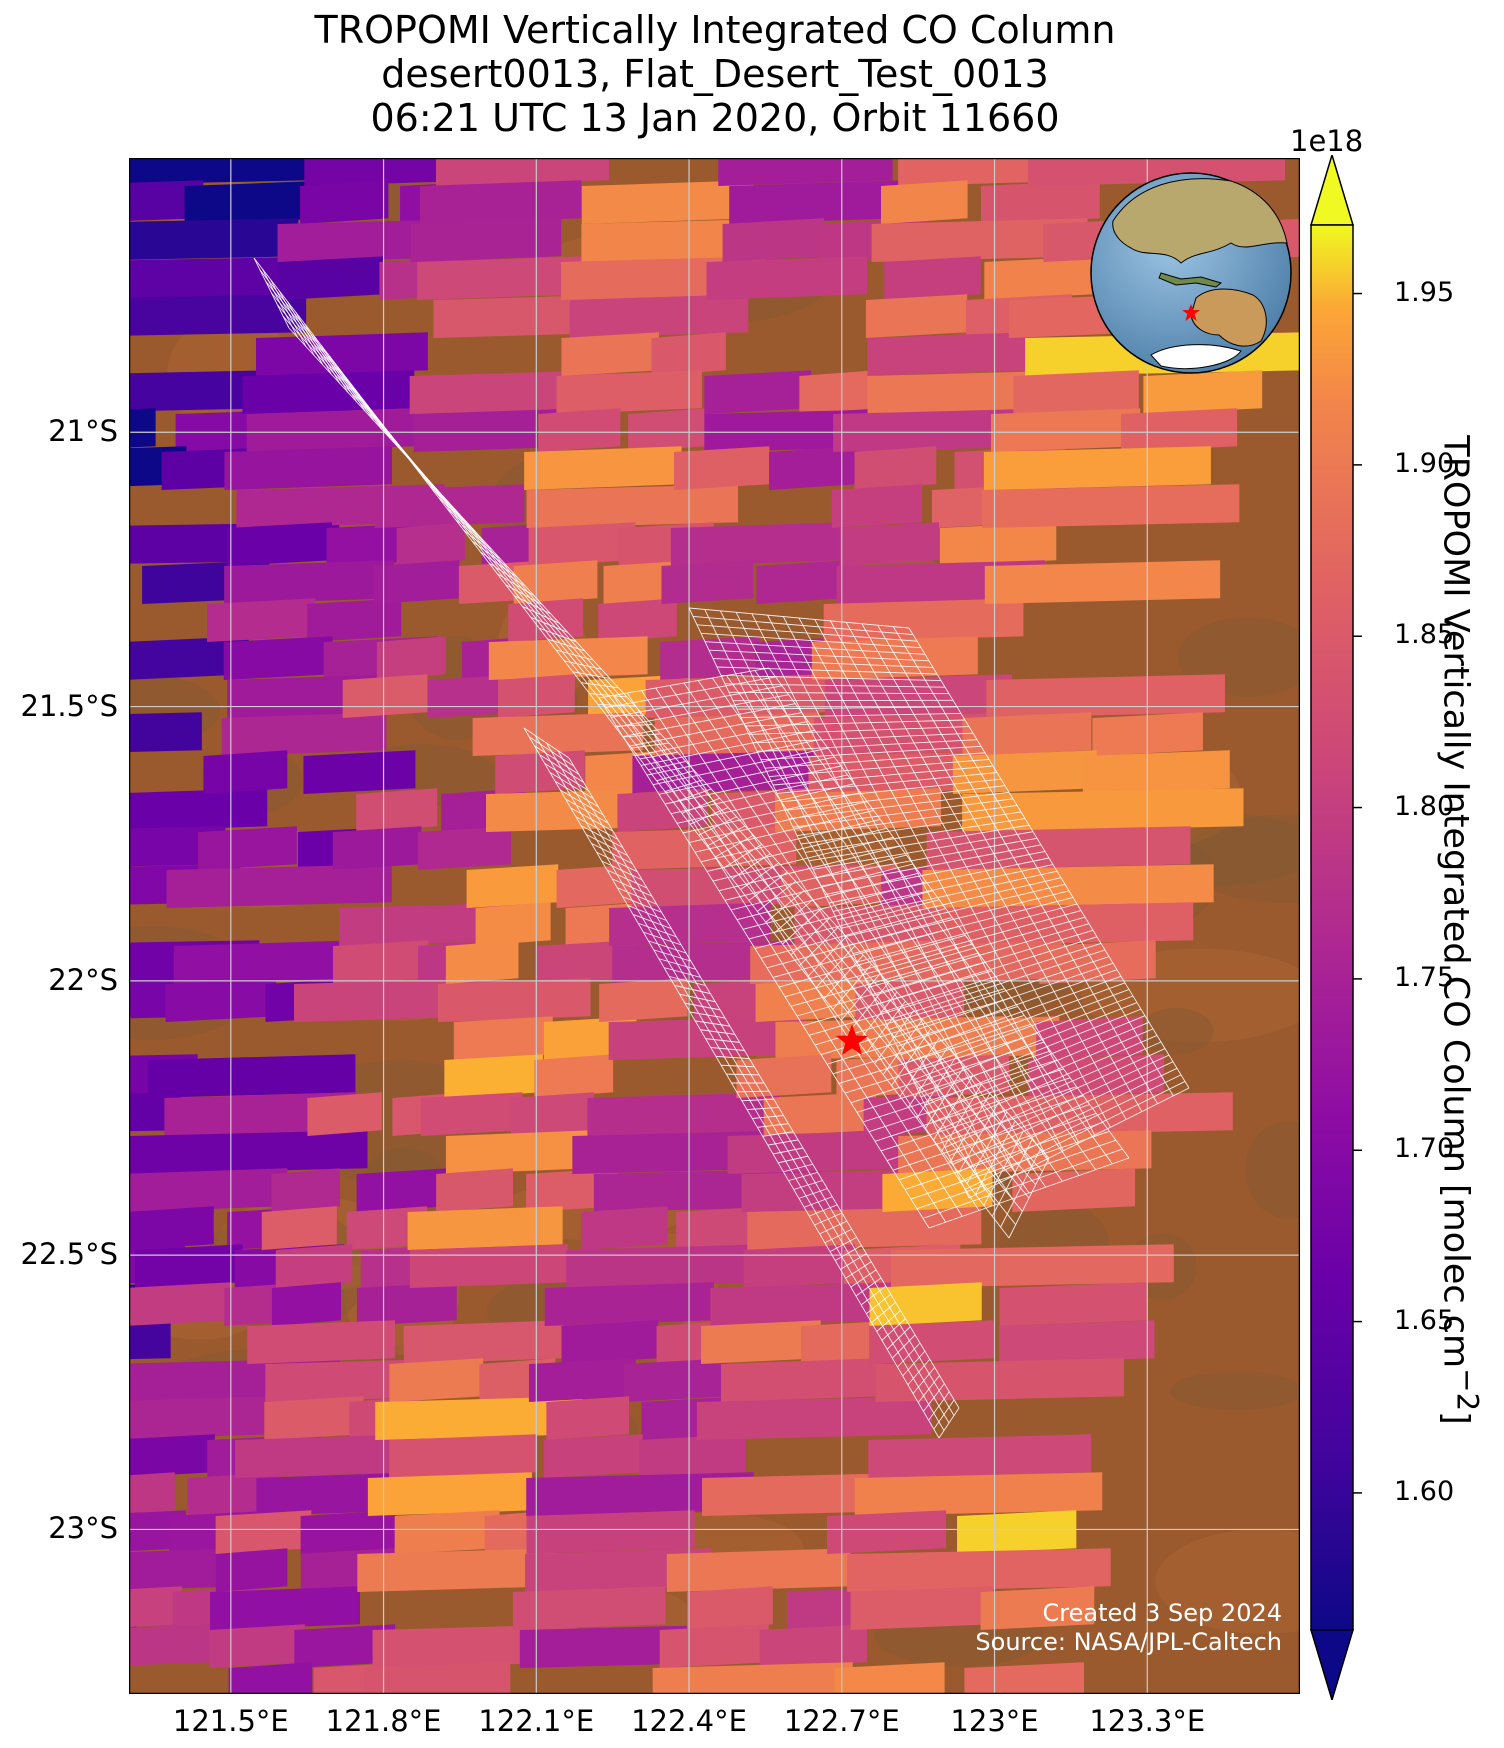 This screenshot has height=1748, width=1504. I want to click on longitude-tick-label: 123.3°E, so click(1147, 1721).